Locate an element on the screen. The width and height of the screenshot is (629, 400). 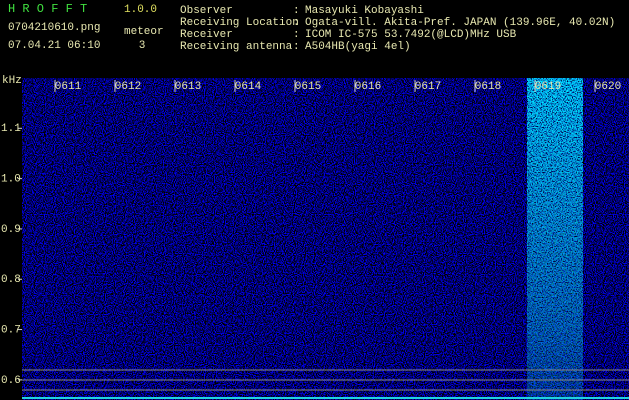
field-label: Receiver is located at coordinates (206, 35).